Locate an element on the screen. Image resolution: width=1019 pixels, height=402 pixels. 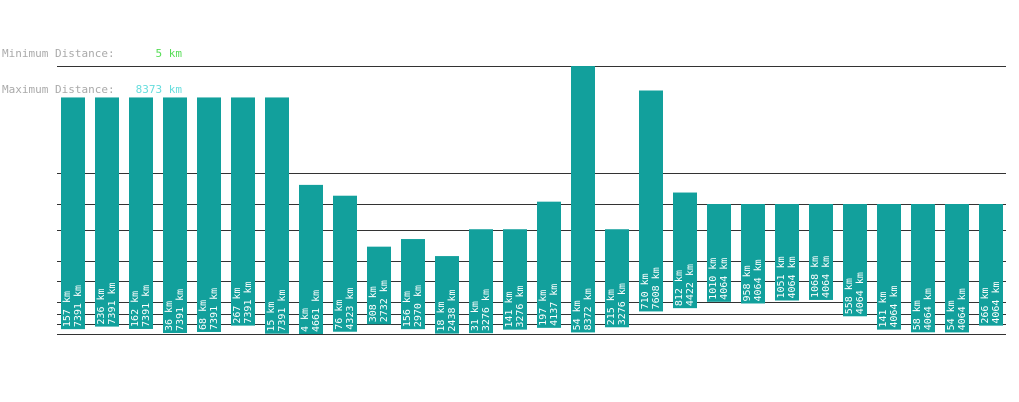
bar-group-25: 58 km 4064 km is located at coordinates (923, 268).